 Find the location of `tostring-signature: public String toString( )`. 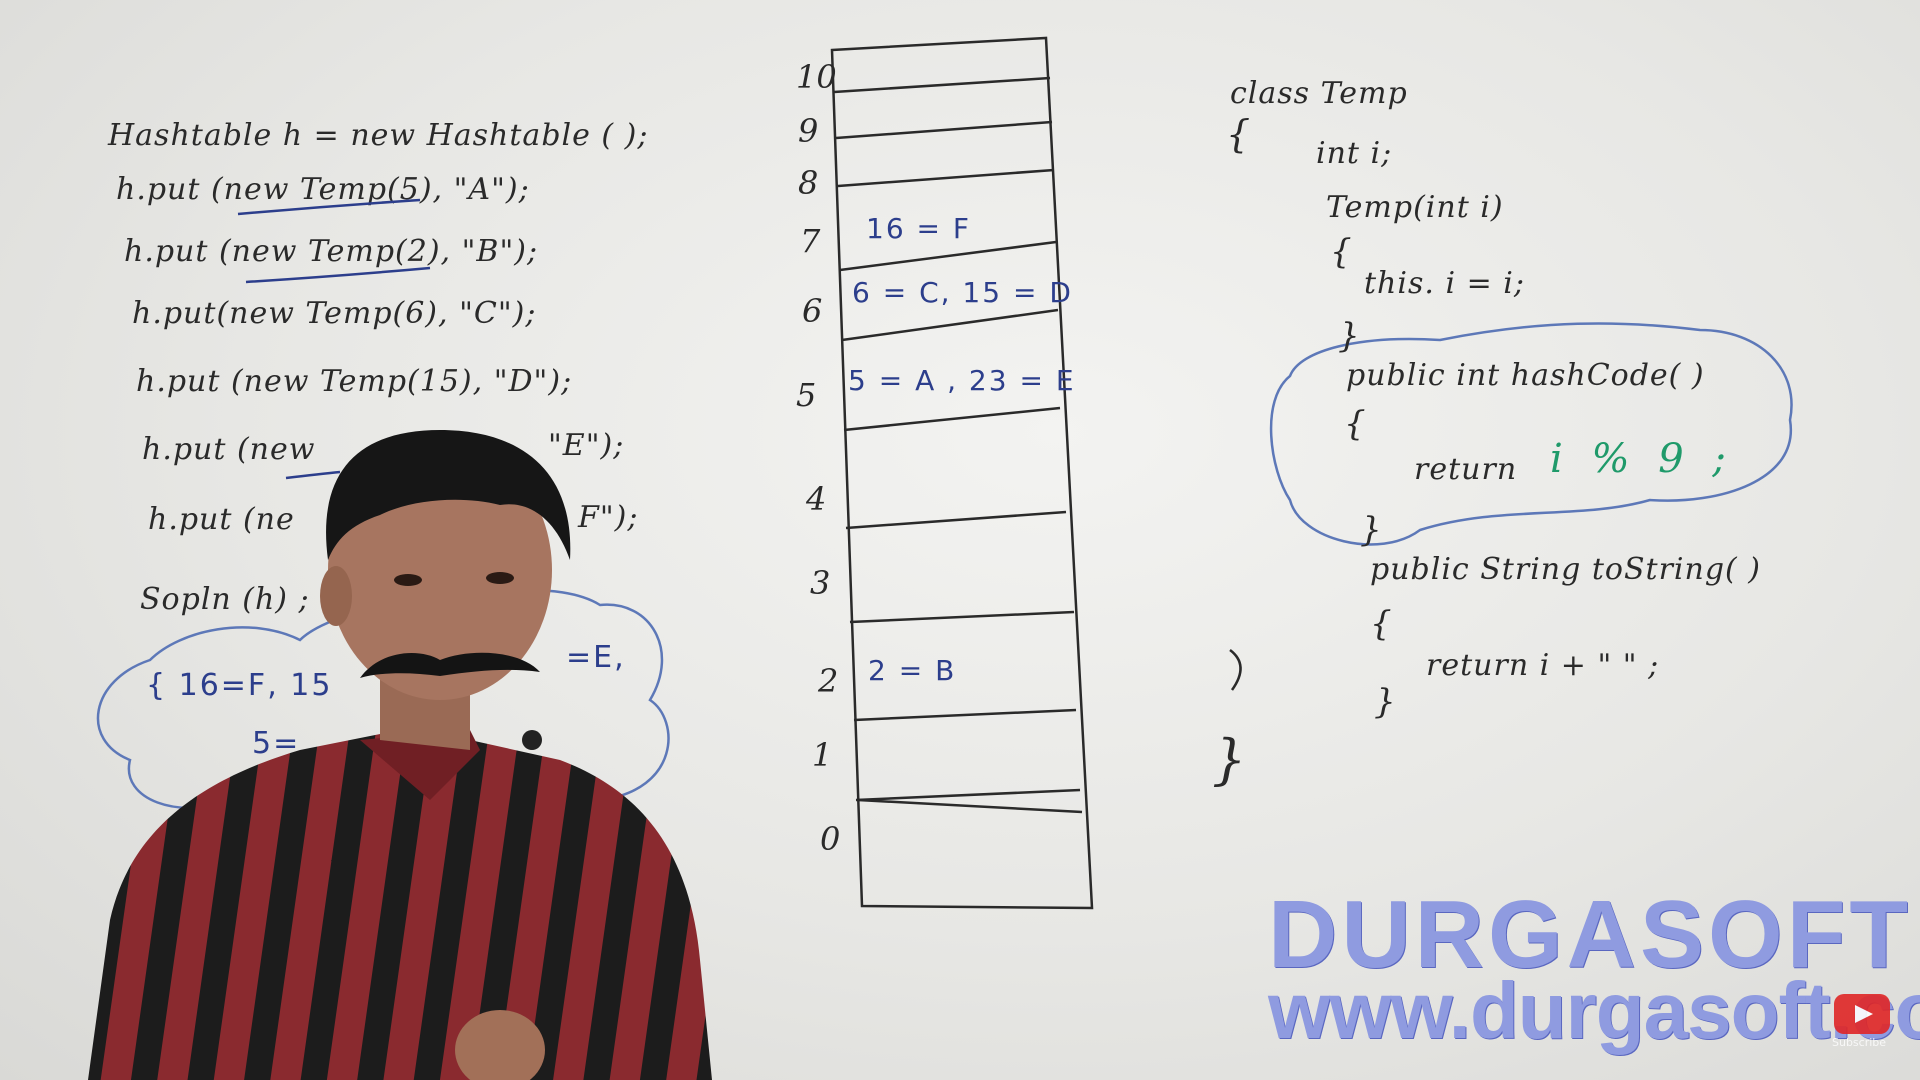

tostring-signature: public String toString( ) is located at coordinates (1565, 569).